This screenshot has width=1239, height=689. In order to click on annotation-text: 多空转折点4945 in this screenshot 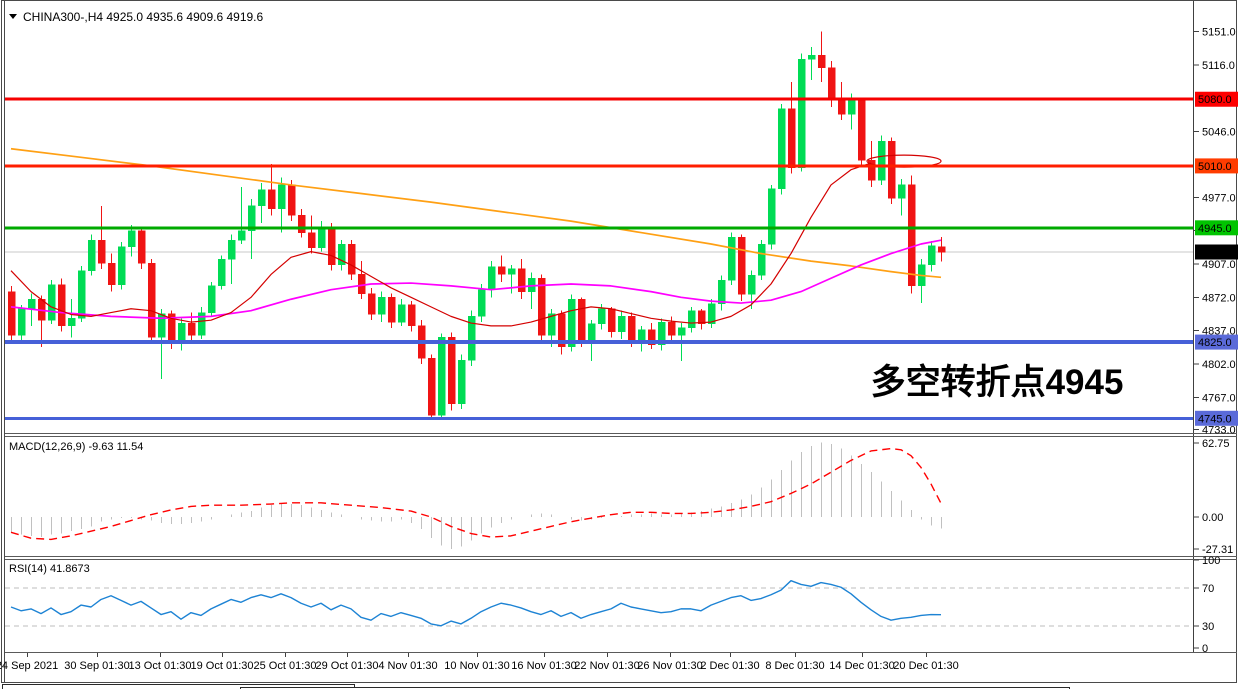, I will do `click(997, 382)`.